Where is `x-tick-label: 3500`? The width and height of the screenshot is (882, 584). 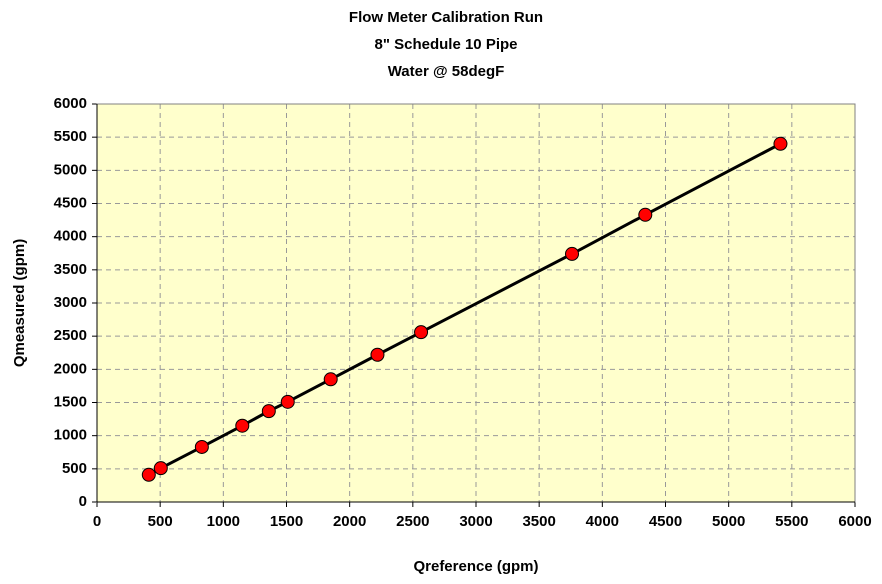
x-tick-label: 3500 is located at coordinates (538, 521).